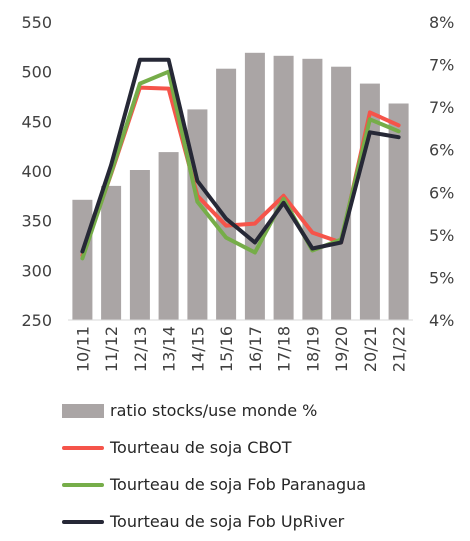 This screenshot has width=470, height=541. I want to click on bar-15/16, so click(226, 194).